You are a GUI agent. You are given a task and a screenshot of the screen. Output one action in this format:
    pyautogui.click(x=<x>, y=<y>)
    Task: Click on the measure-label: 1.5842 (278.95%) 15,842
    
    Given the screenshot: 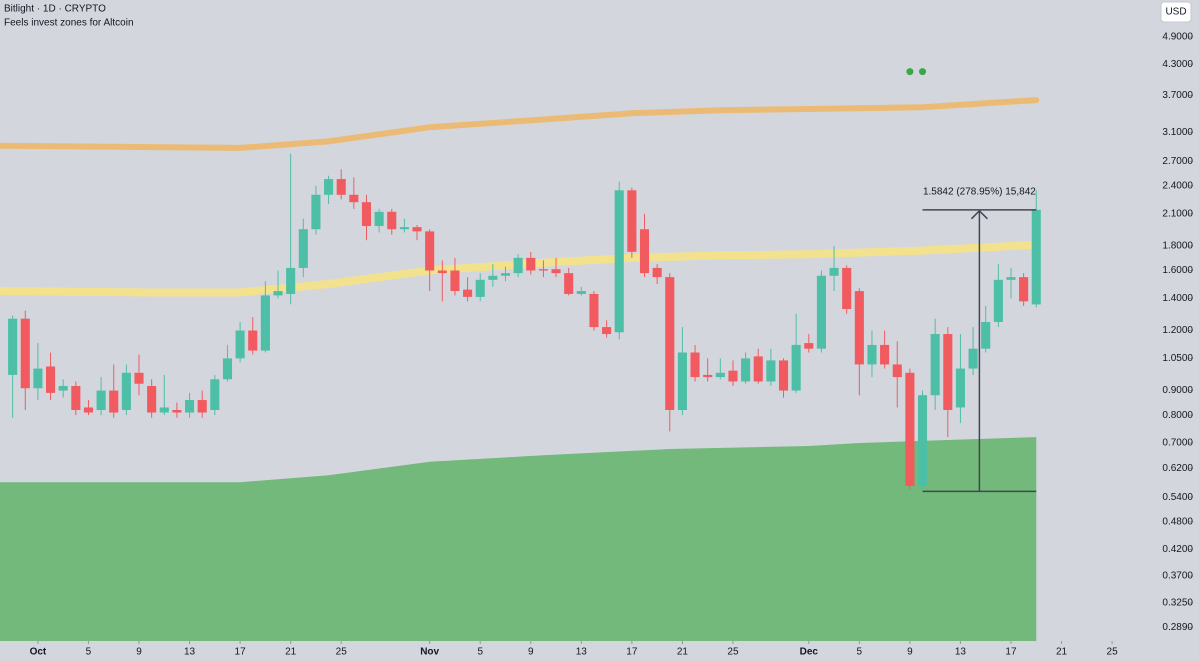 What is the action you would take?
    pyautogui.click(x=979, y=191)
    